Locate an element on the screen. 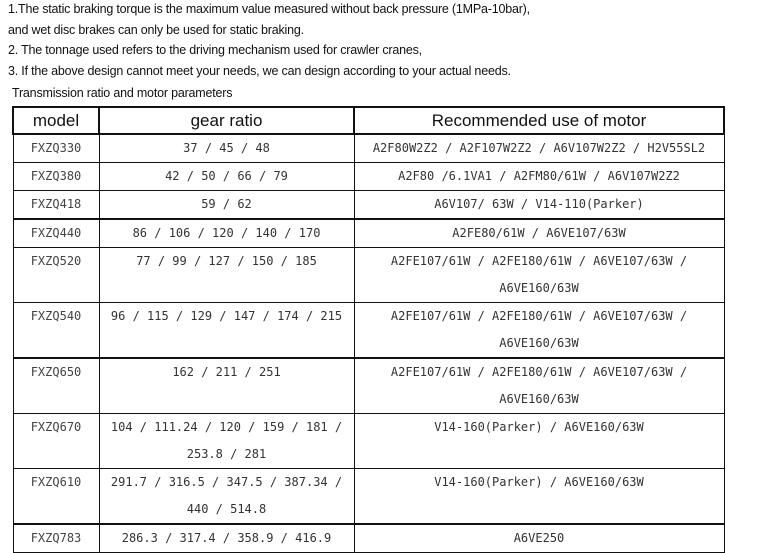 This screenshot has height=553, width=762. gear-ratio-cell: 77 / 99 / 127 / 150 / 185 is located at coordinates (226, 275).